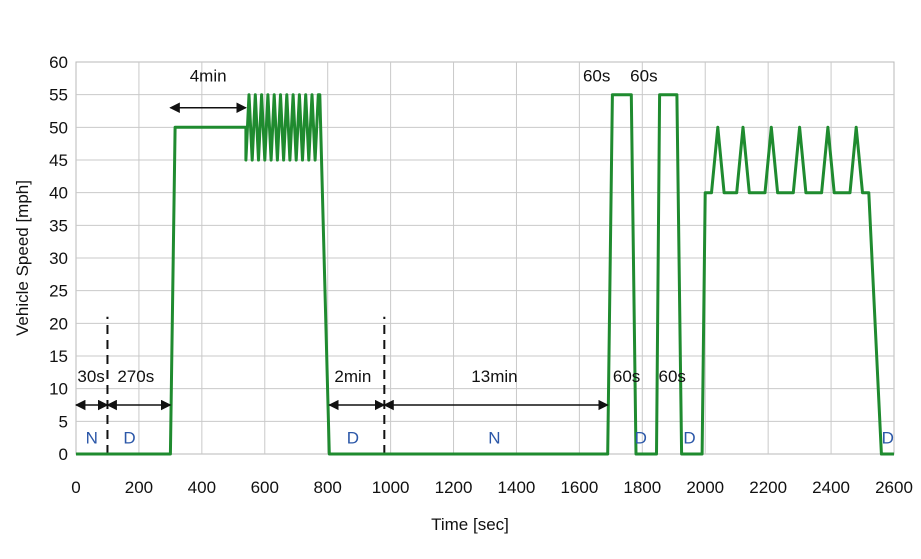 The image size is (921, 559). Describe the element at coordinates (202, 487) in the screenshot. I see `x-tick-label: 400` at that location.